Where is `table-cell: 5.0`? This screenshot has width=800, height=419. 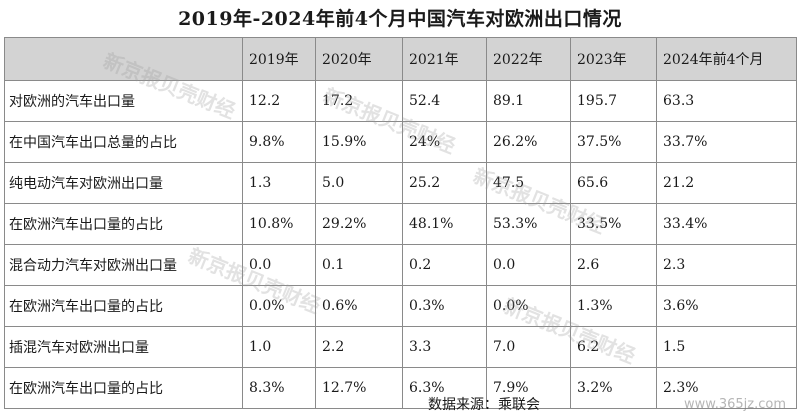 table-cell: 5.0 is located at coordinates (359, 183).